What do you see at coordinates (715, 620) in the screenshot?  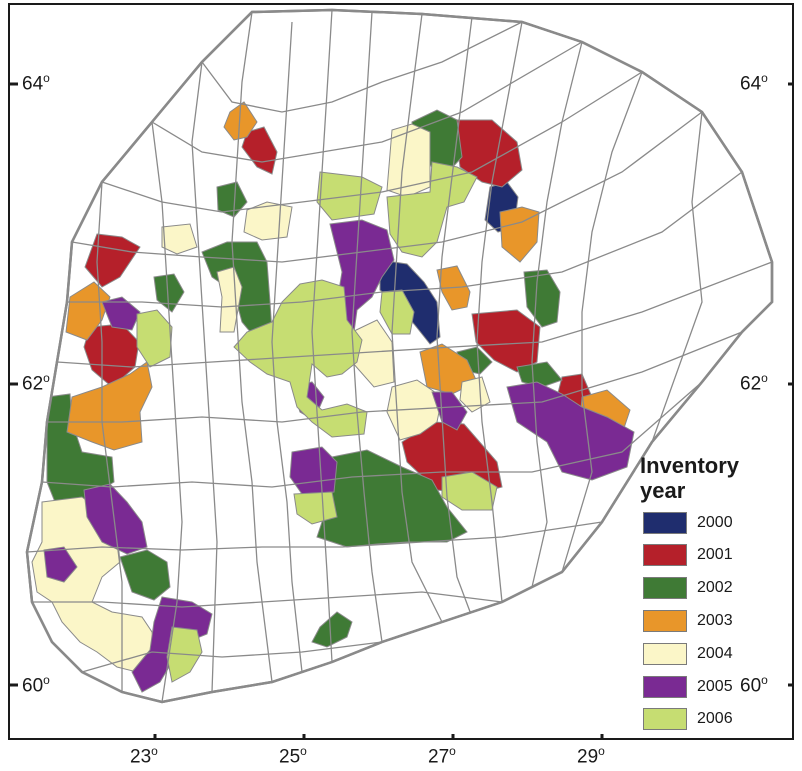 I see `legend-label: 2003` at bounding box center [715, 620].